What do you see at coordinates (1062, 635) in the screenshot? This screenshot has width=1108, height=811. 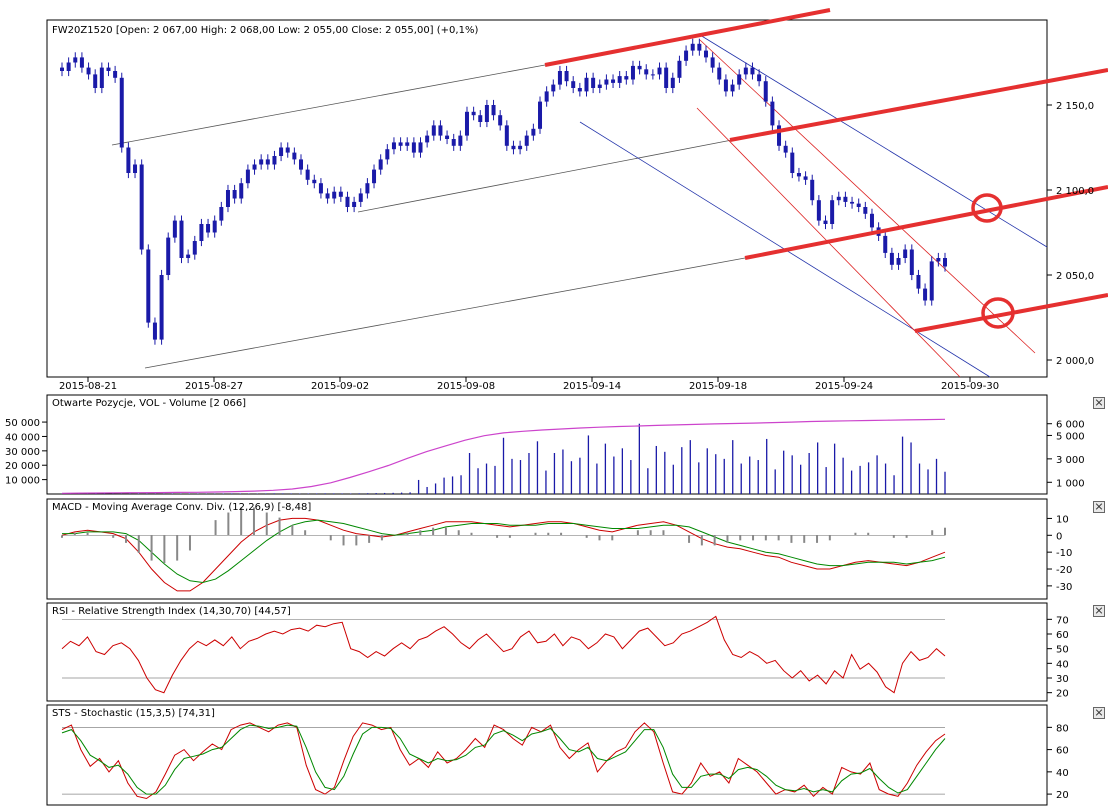 I see `rsi-ytick-label: 60` at bounding box center [1062, 635].